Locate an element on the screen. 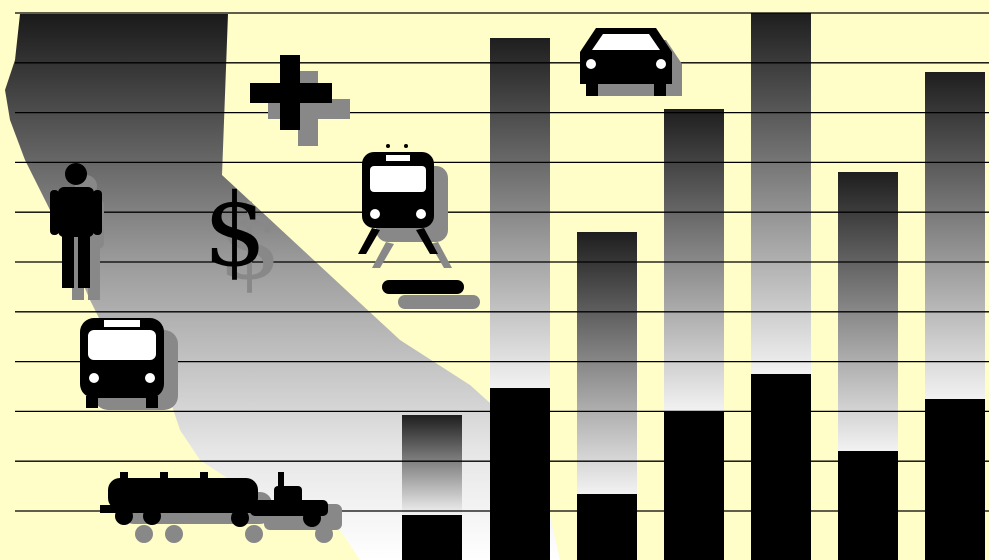 Image resolution: width=989 pixels, height=560 pixels. tanker-truck-icon is located at coordinates (221, 507).